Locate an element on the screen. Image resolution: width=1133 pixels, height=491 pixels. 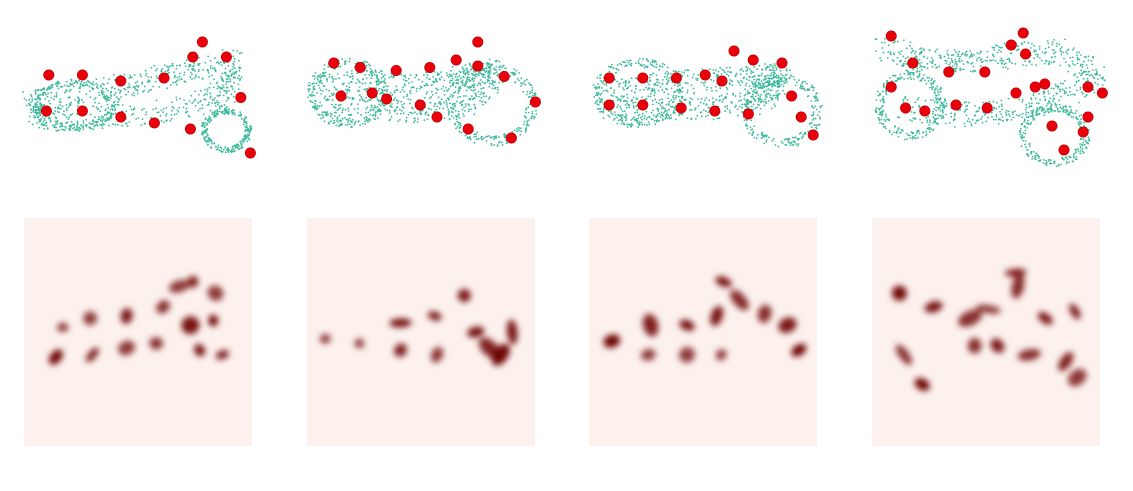
point-cloud-dots is located at coordinates (707, 102).